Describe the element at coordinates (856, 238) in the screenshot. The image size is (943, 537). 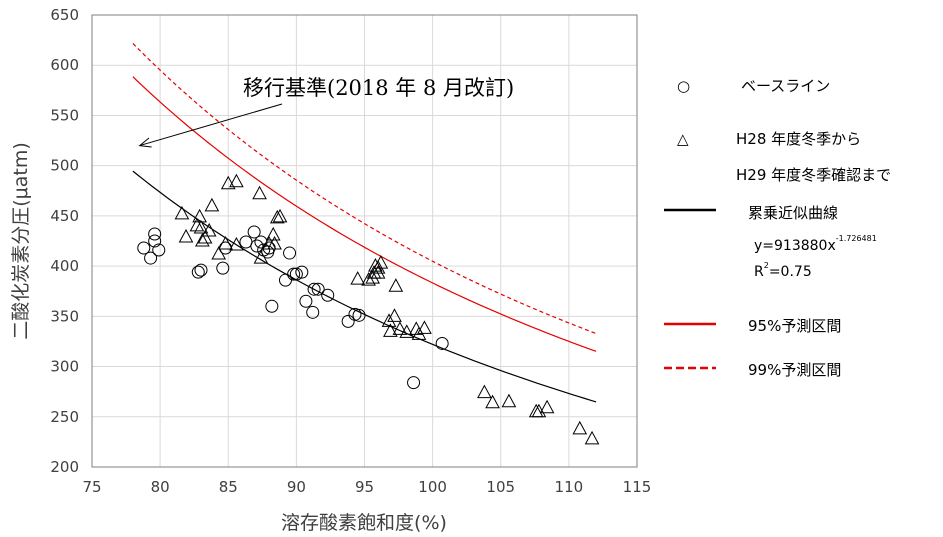
I see `fit-equation-exponent: -1.726481` at that location.